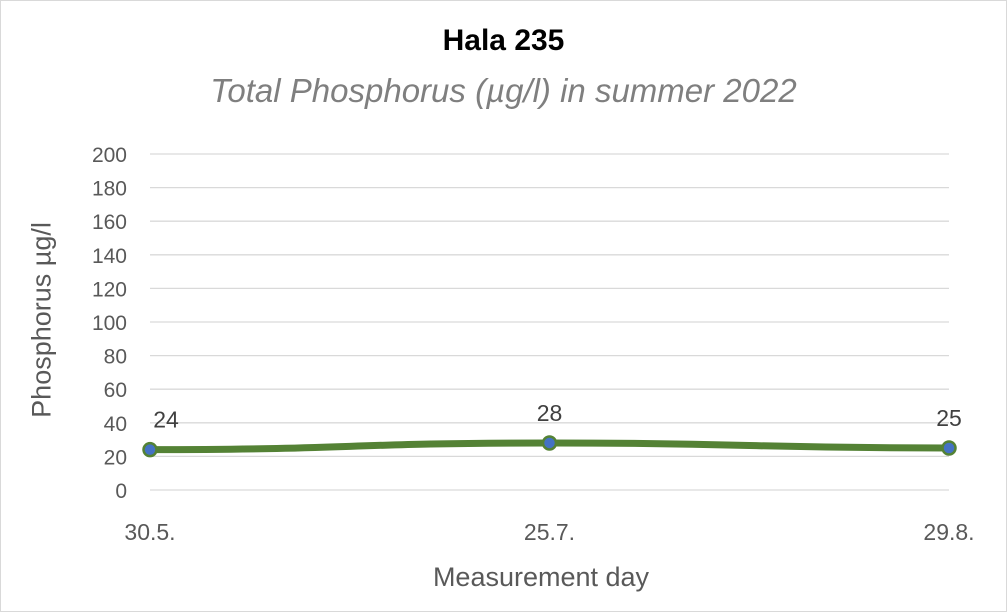 This screenshot has height=612, width=1007. What do you see at coordinates (109, 289) in the screenshot?
I see `y-tick-label: 120` at bounding box center [109, 289].